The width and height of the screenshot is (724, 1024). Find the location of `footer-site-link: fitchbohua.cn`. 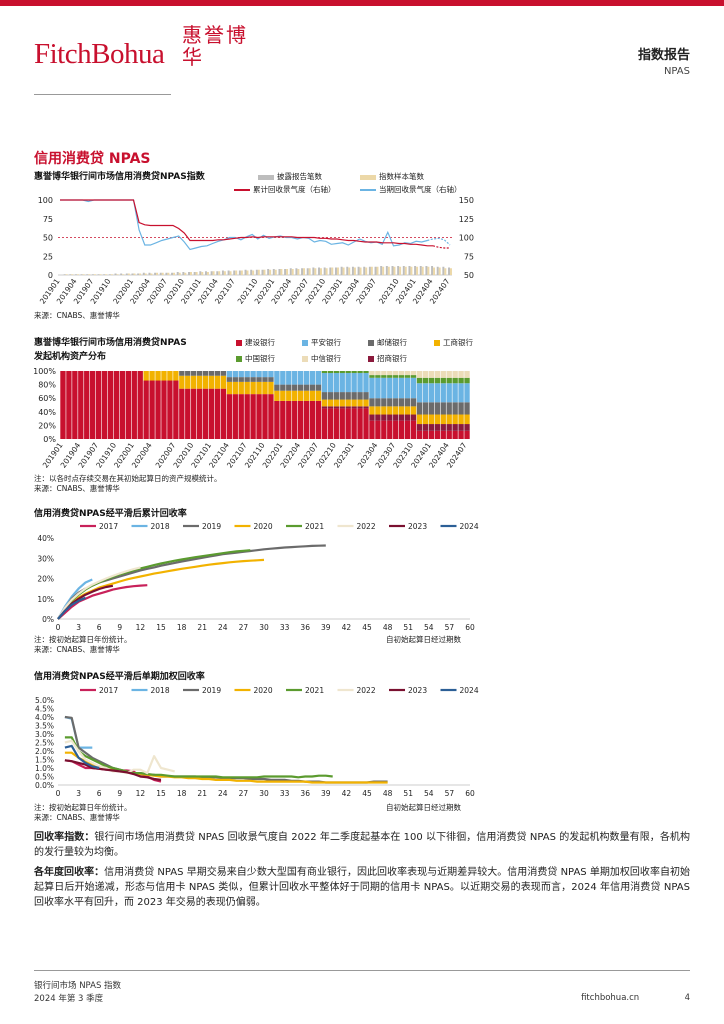

footer-site-link: fitchbohua.cn is located at coordinates (610, 998).